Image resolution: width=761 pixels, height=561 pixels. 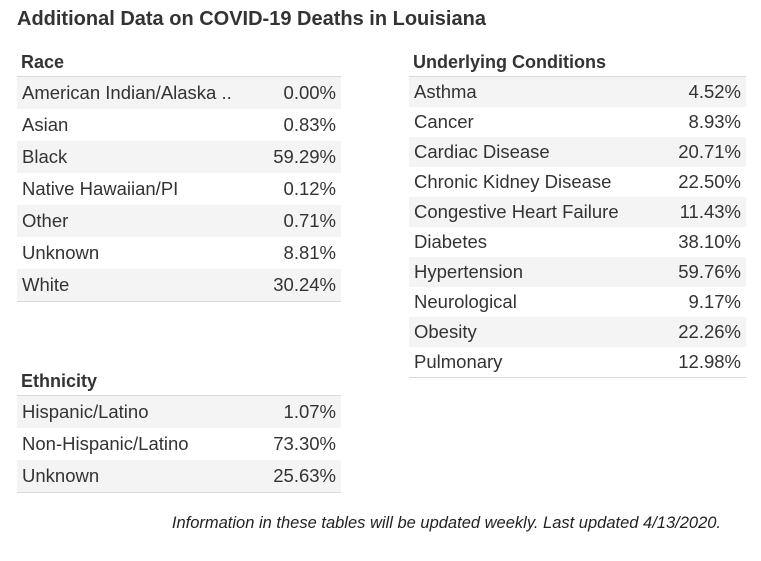 What do you see at coordinates (709, 361) in the screenshot?
I see `row-value: 12.98%` at bounding box center [709, 361].